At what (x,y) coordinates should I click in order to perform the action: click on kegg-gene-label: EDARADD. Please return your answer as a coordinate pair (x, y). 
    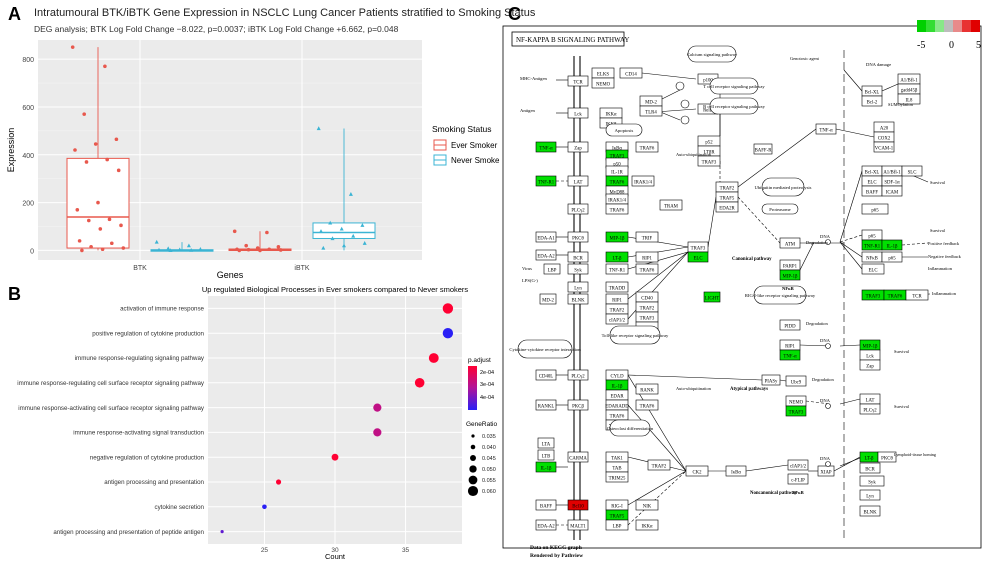
    Looking at the image, I should click on (617, 406).